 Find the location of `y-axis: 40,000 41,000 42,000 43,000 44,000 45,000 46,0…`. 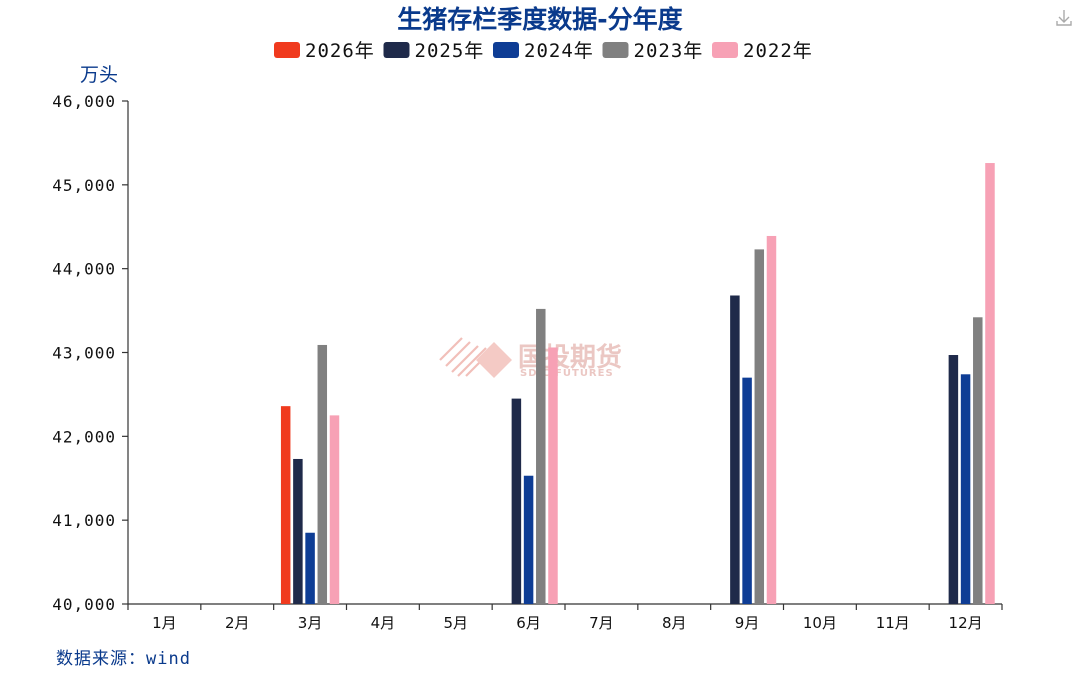

y-axis: 40,000 41,000 42,000 43,000 44,000 45,000 46,0… is located at coordinates (90, 353).